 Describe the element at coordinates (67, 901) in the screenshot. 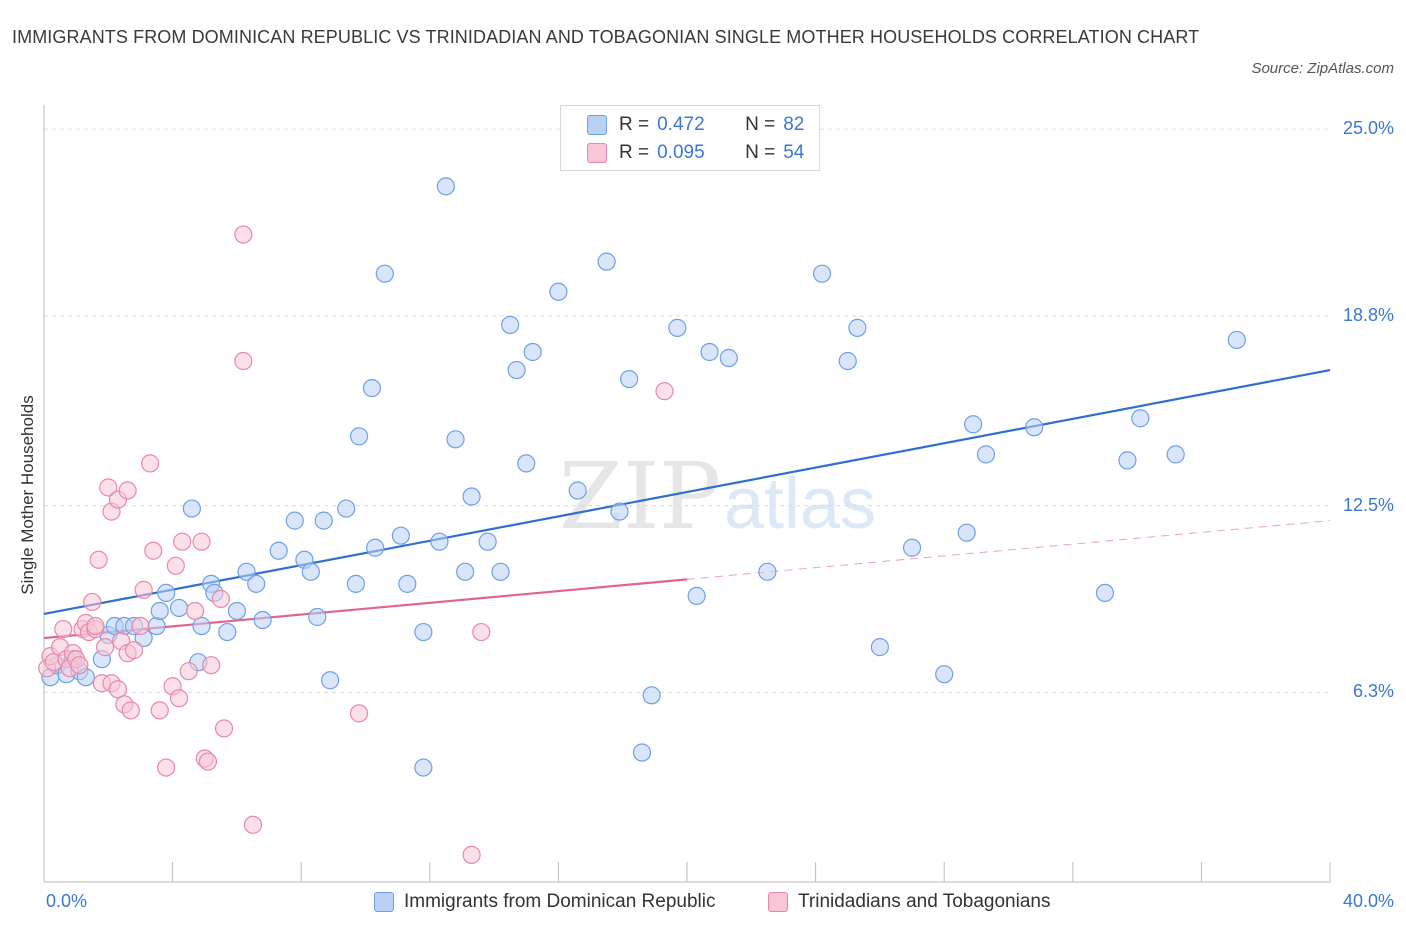

I see `x-tick-label-min: 0.0%` at that location.